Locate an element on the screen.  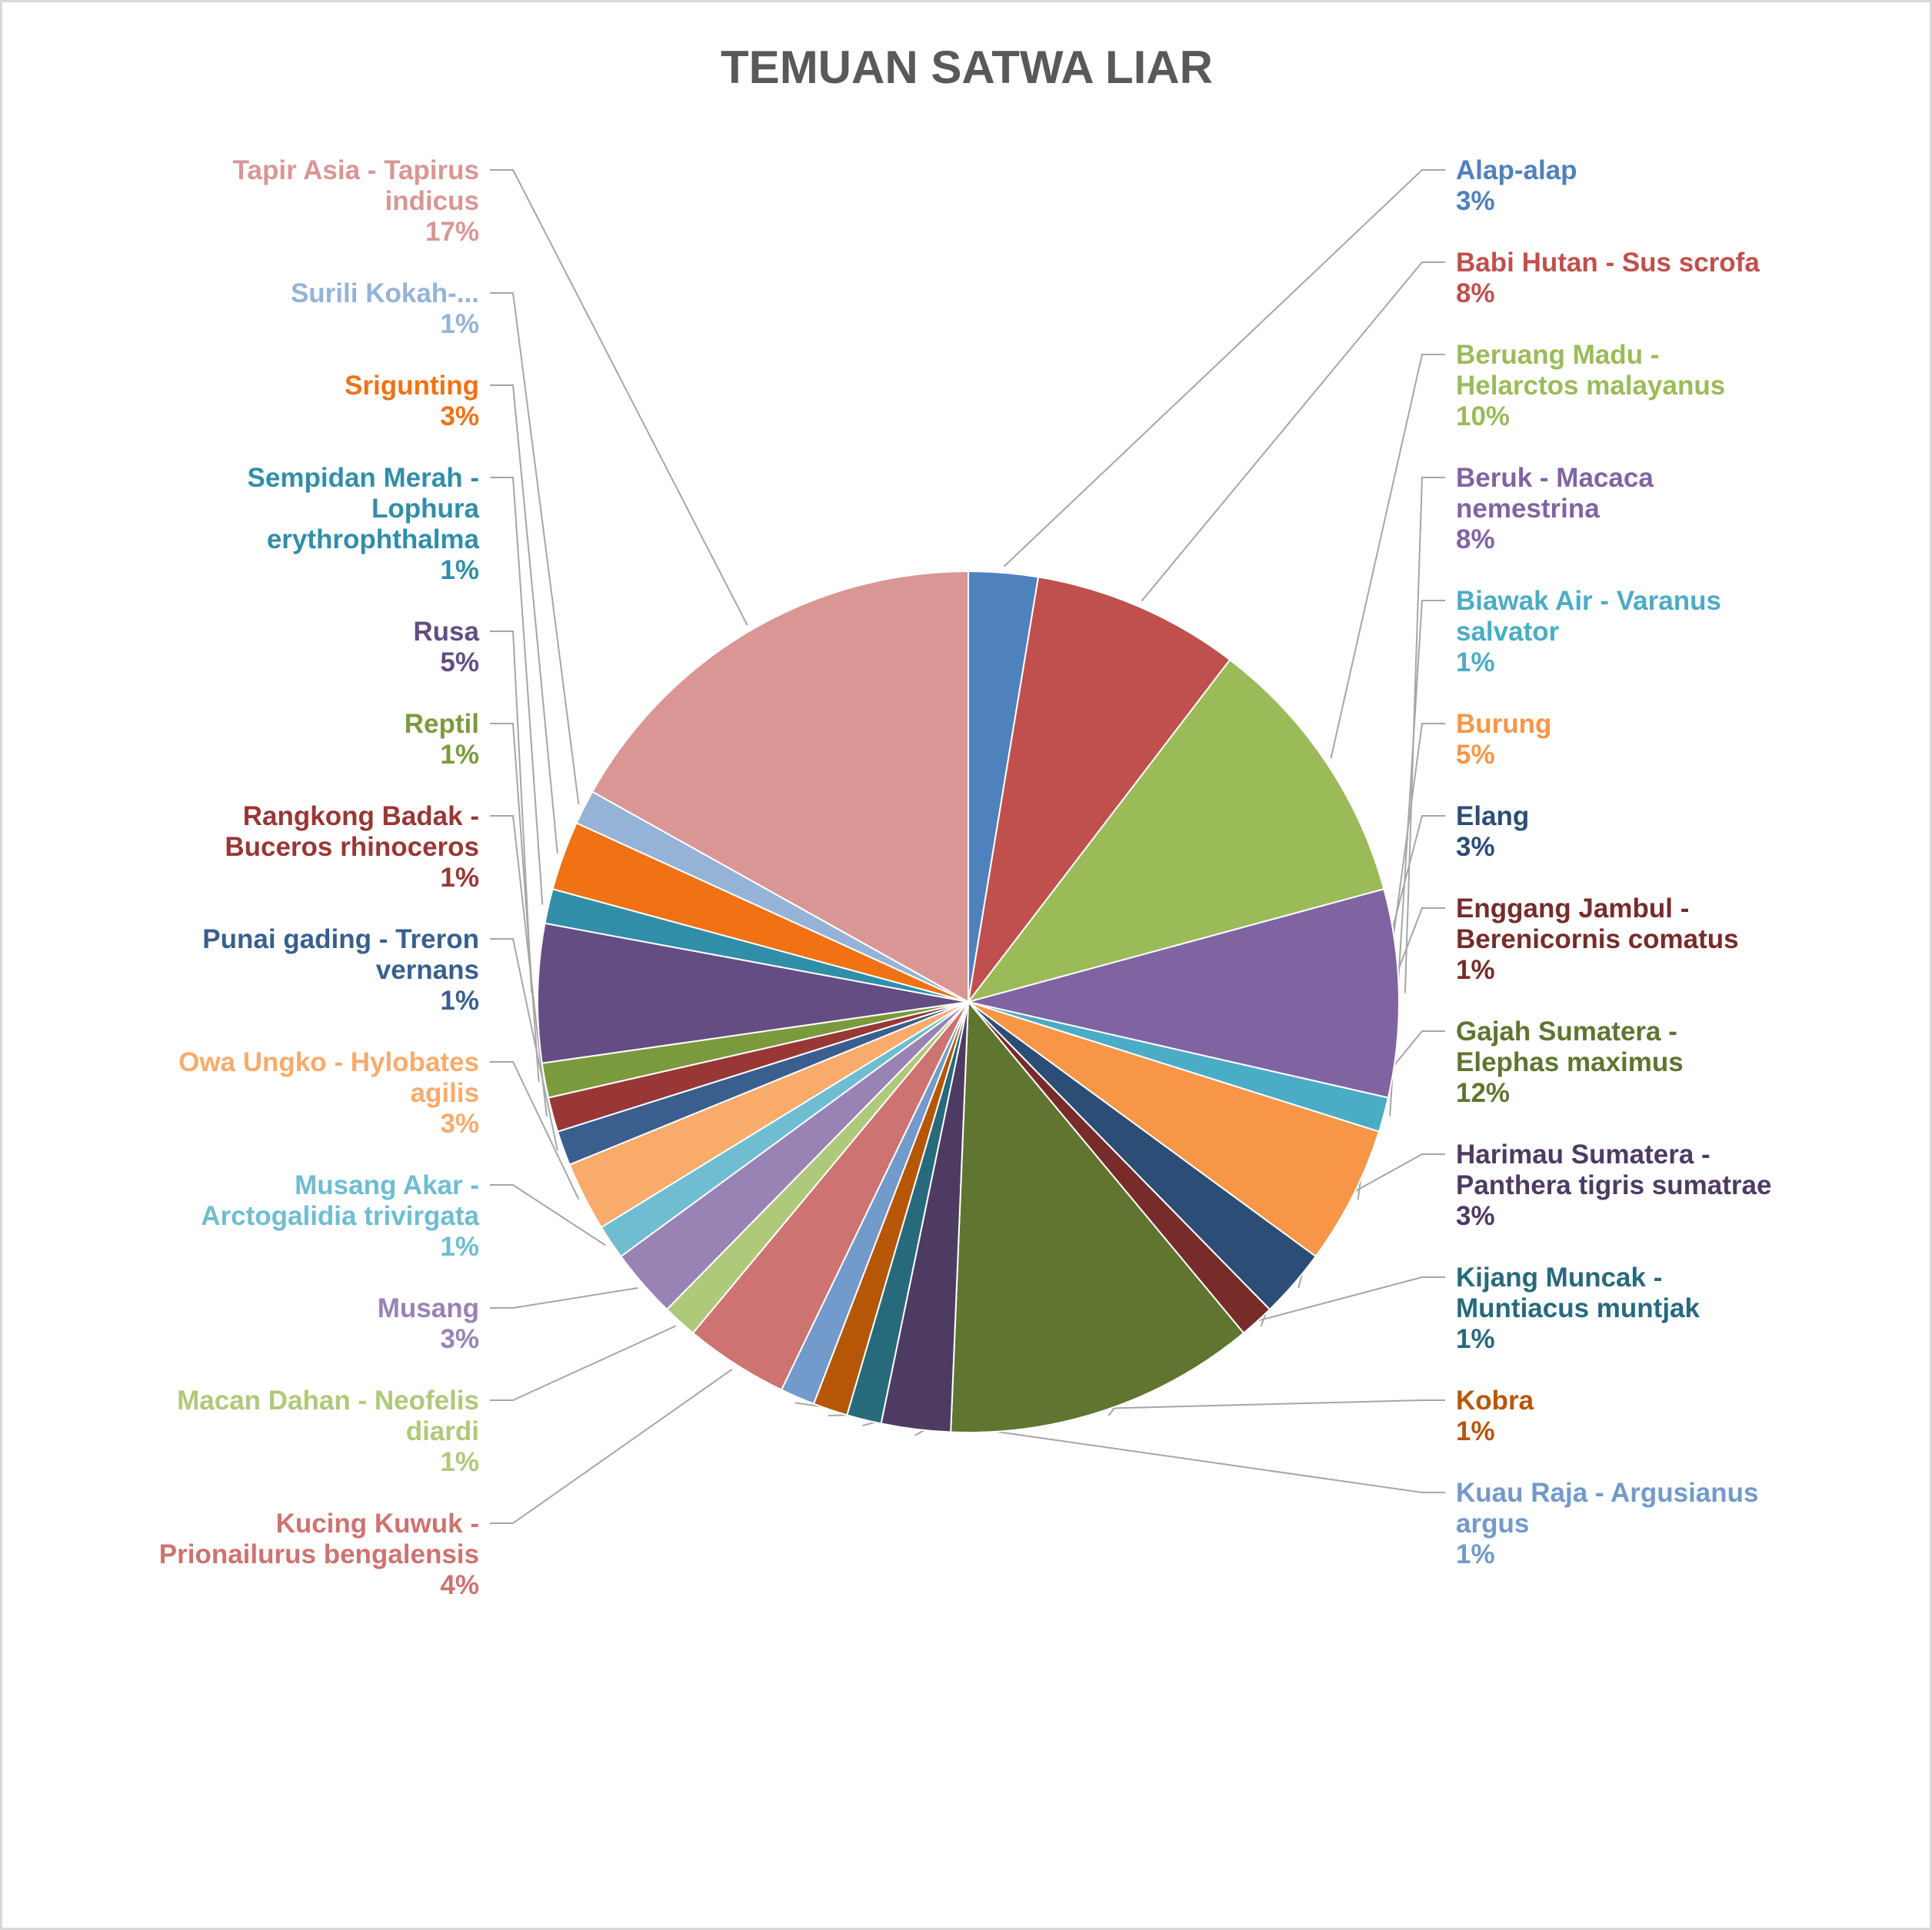
data-label-name-line: Owa Ungko - Hylobates is located at coordinates (328, 1062).